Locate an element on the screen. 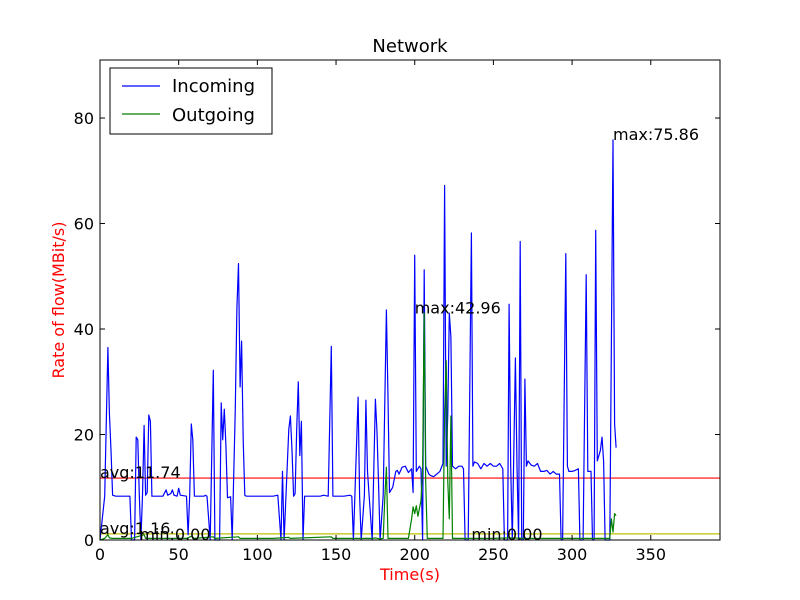 This screenshot has height=600, width=800. y-tick-label: 80 is located at coordinates (84, 118).